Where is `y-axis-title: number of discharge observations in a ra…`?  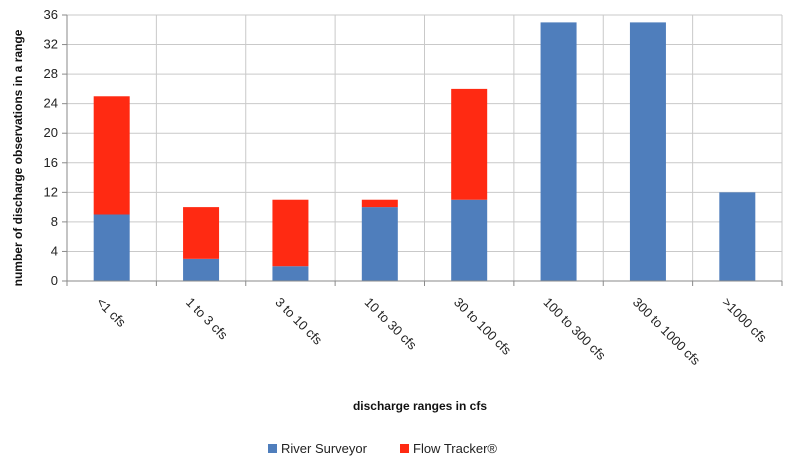 y-axis-title: number of discharge observations in a ra… is located at coordinates (18, 157).